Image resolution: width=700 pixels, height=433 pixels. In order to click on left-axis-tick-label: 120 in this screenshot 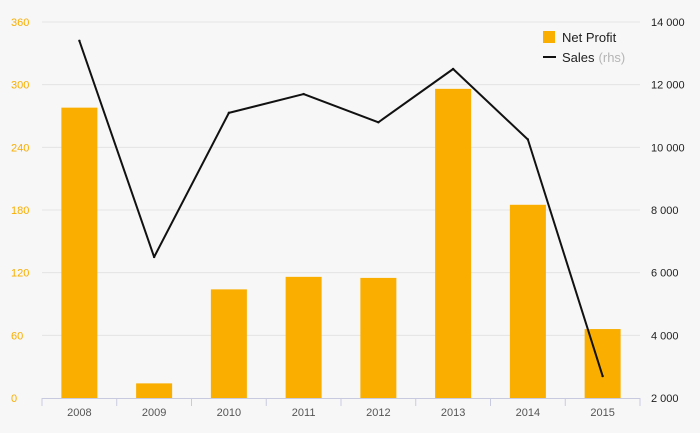, I will do `click(20, 274)`.